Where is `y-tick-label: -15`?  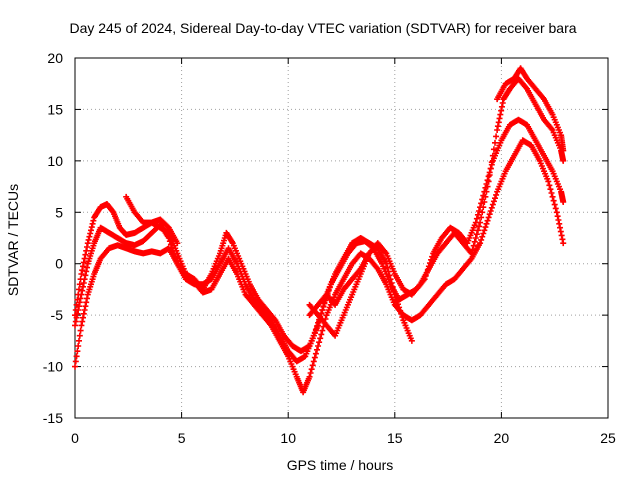
y-tick-label: -15 is located at coordinates (53, 418).